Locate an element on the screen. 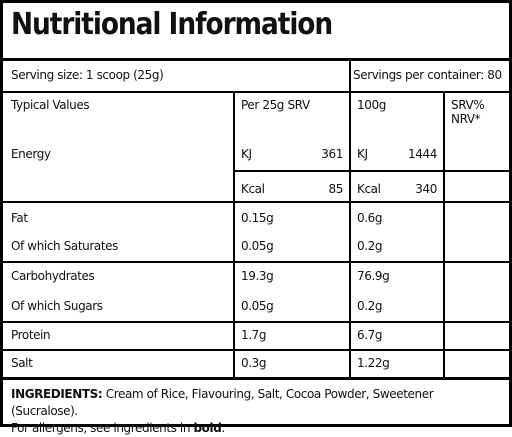 Image resolution: width=512 pixels, height=437 pixels. panel-title: Nutritional Information is located at coordinates (172, 24).